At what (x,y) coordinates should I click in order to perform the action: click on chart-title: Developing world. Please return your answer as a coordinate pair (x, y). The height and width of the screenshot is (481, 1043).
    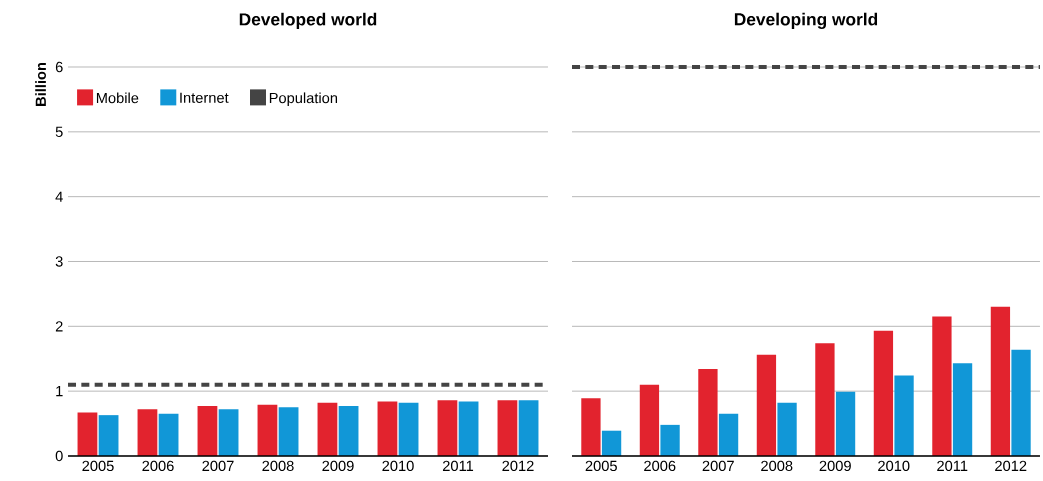
    Looking at the image, I should click on (806, 20).